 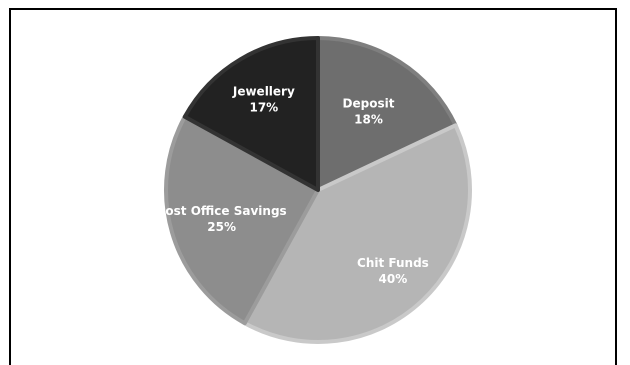 What do you see at coordinates (242, 220) in the screenshot?
I see `pie-slice-post-office-savings` at bounding box center [242, 220].